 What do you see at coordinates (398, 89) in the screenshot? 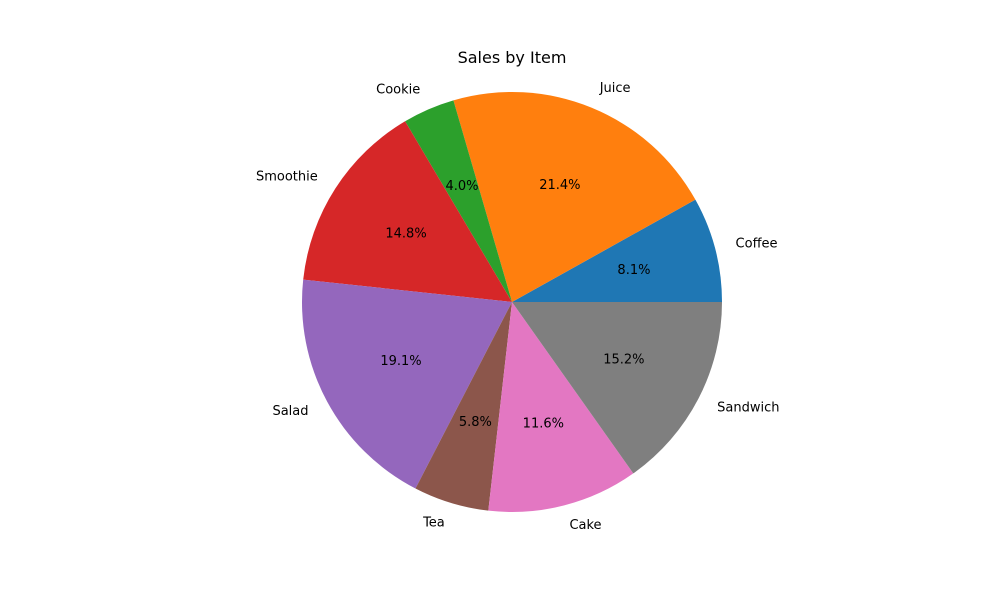
I see `slice-label-cookie: Cookie` at bounding box center [398, 89].